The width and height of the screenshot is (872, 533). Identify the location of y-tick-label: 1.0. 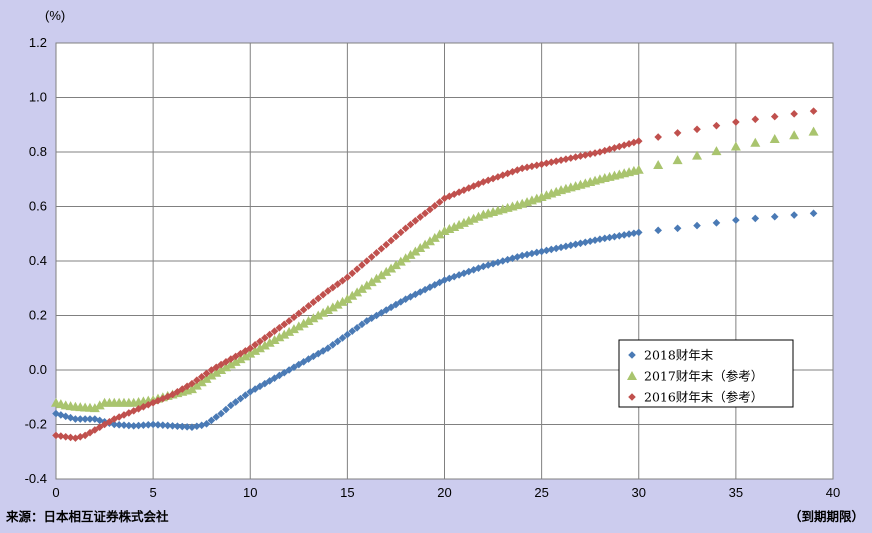
(38, 97).